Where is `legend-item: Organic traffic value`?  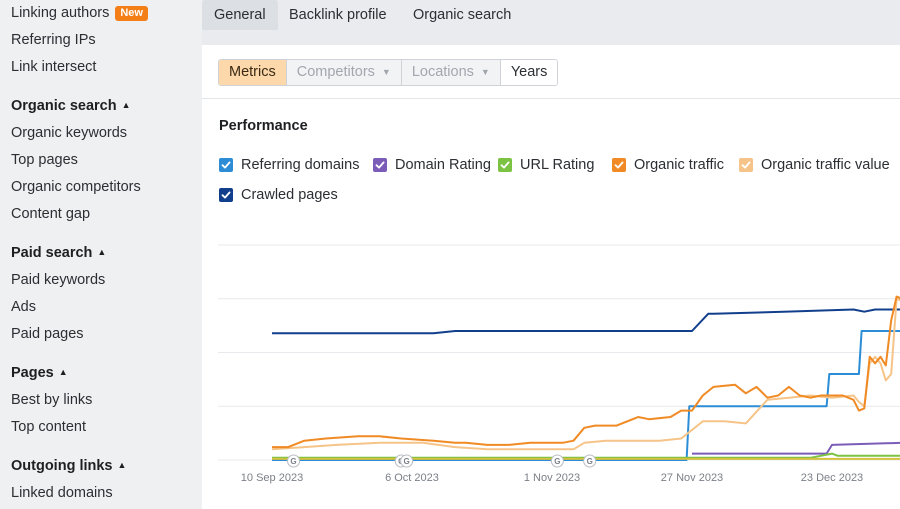 legend-item: Organic traffic value is located at coordinates (814, 165).